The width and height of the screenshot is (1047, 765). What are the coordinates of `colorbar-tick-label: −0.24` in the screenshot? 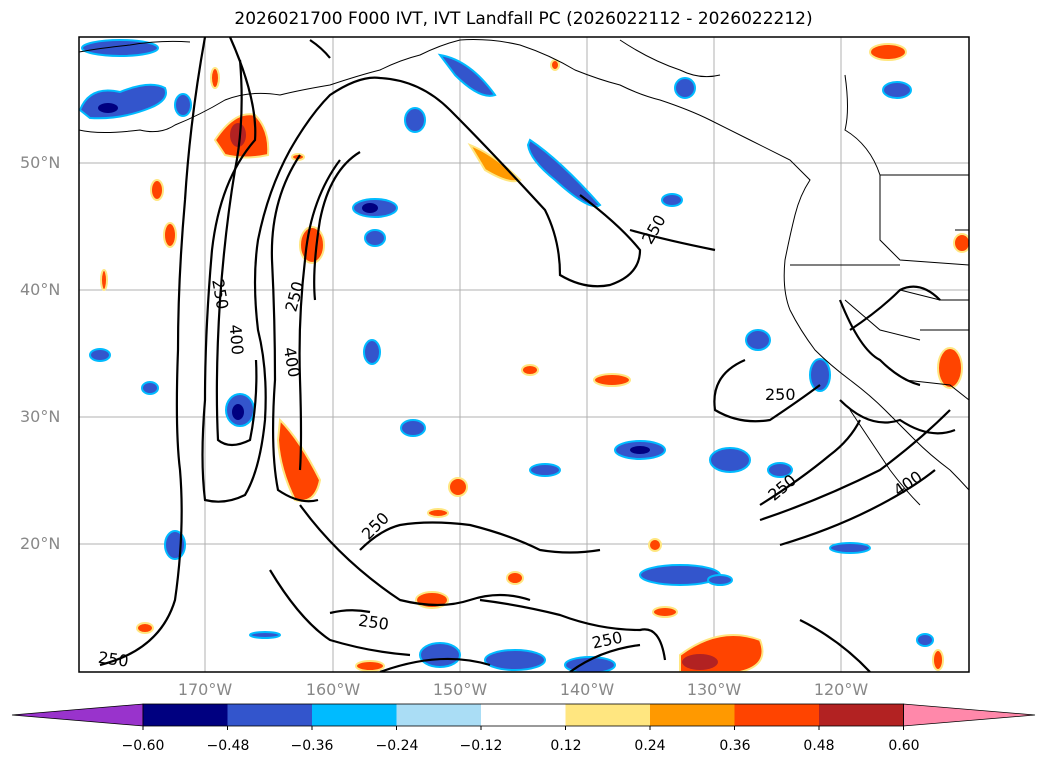 It's located at (397, 746).